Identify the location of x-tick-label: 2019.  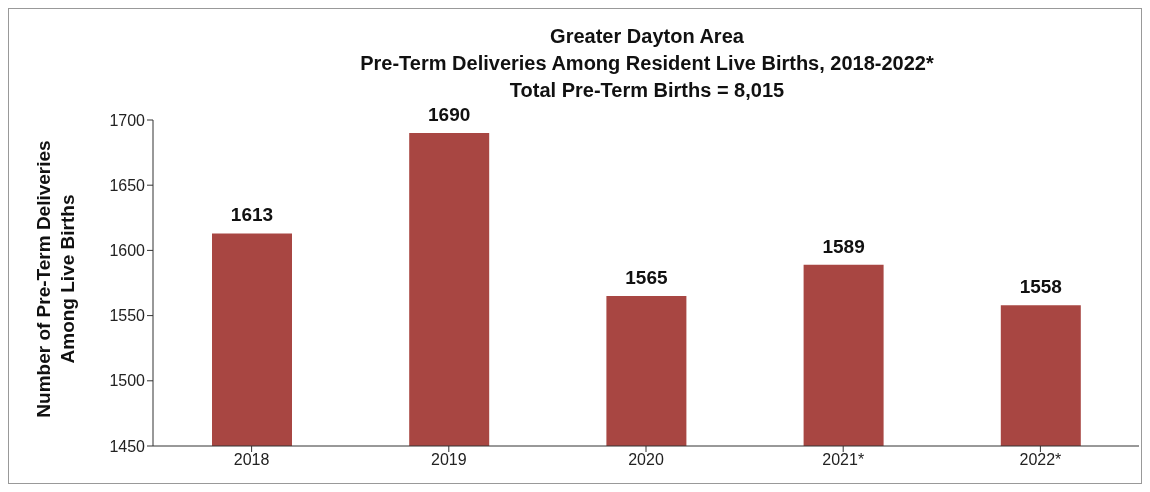
(449, 460).